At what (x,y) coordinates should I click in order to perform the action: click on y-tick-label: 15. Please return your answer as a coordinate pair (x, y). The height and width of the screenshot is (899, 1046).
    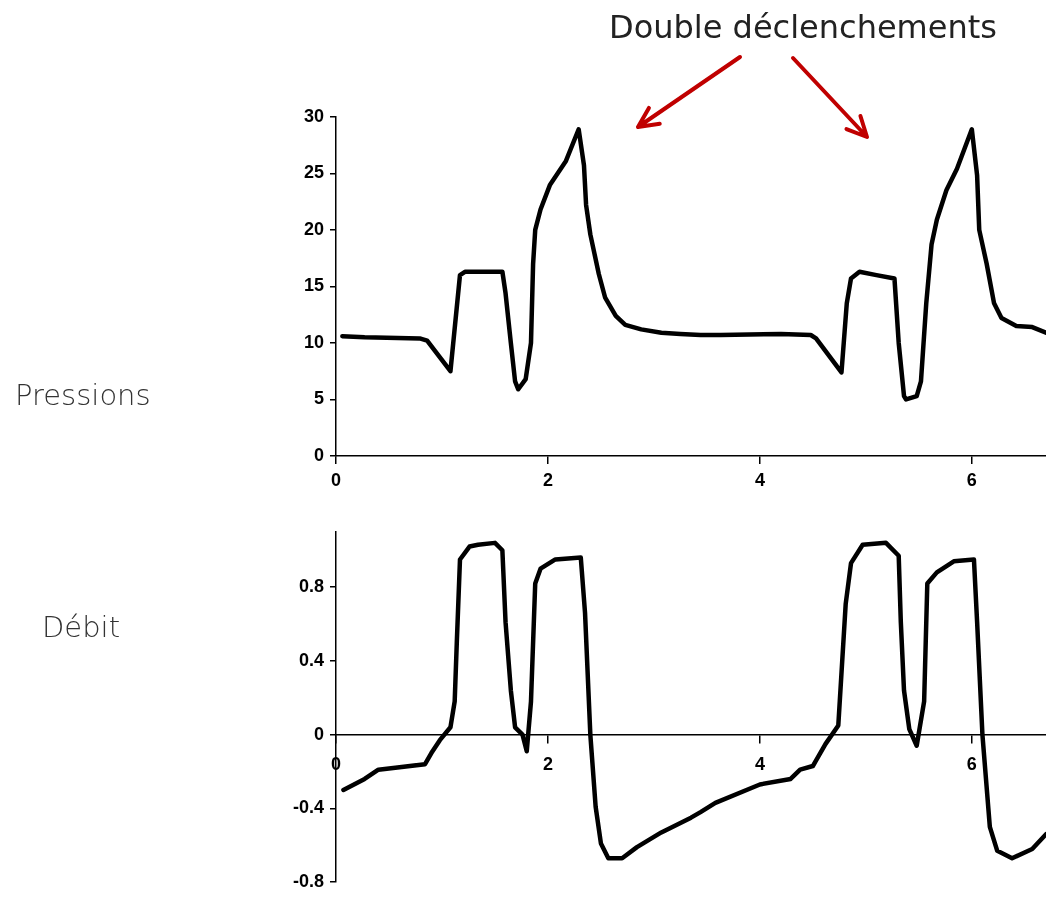
    Looking at the image, I should click on (313, 285).